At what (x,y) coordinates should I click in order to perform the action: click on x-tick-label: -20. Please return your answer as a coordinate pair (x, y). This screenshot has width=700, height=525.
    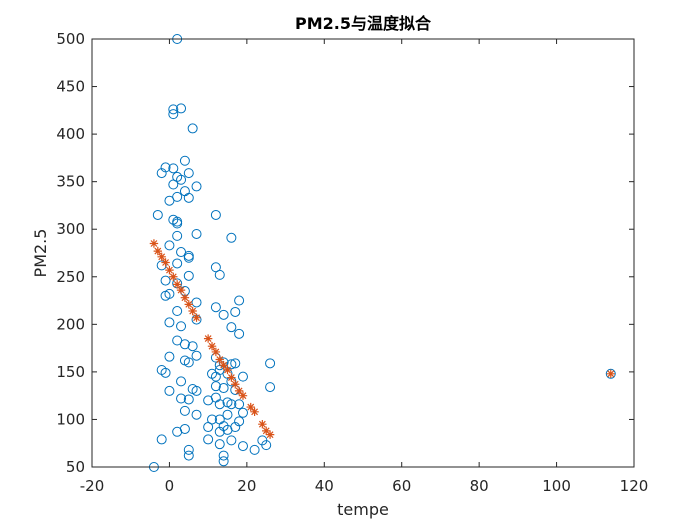
    Looking at the image, I should click on (92, 486).